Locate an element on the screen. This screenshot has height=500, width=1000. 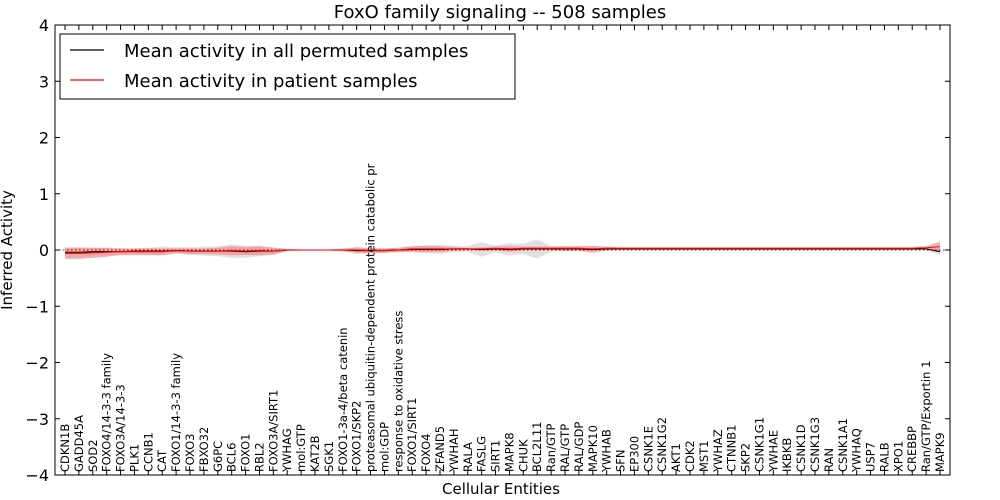
x-tick-label: PLK1 is located at coordinates (134, 458).